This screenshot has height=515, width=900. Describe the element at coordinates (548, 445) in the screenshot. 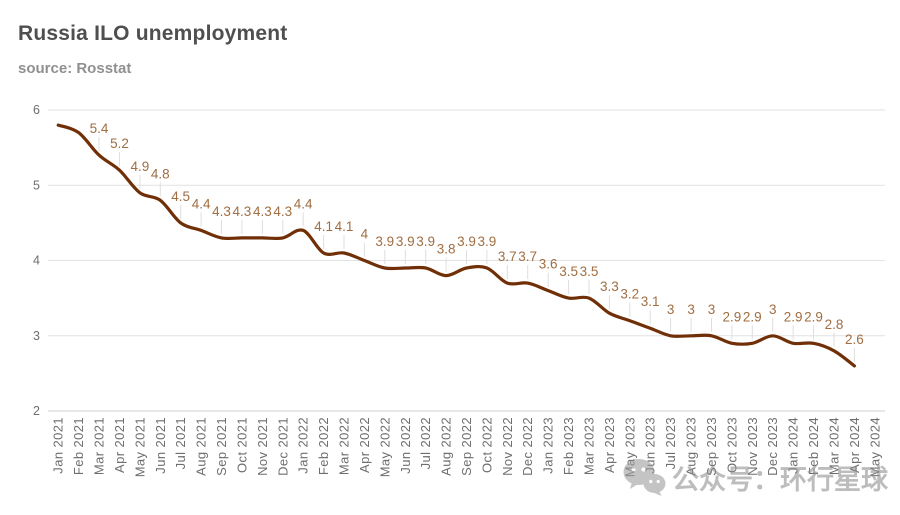

I see `x-axis-label: Jan 2023` at that location.